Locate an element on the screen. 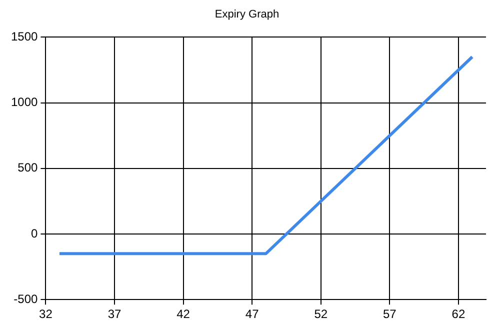  y-tick-label: 0 is located at coordinates (34, 233).